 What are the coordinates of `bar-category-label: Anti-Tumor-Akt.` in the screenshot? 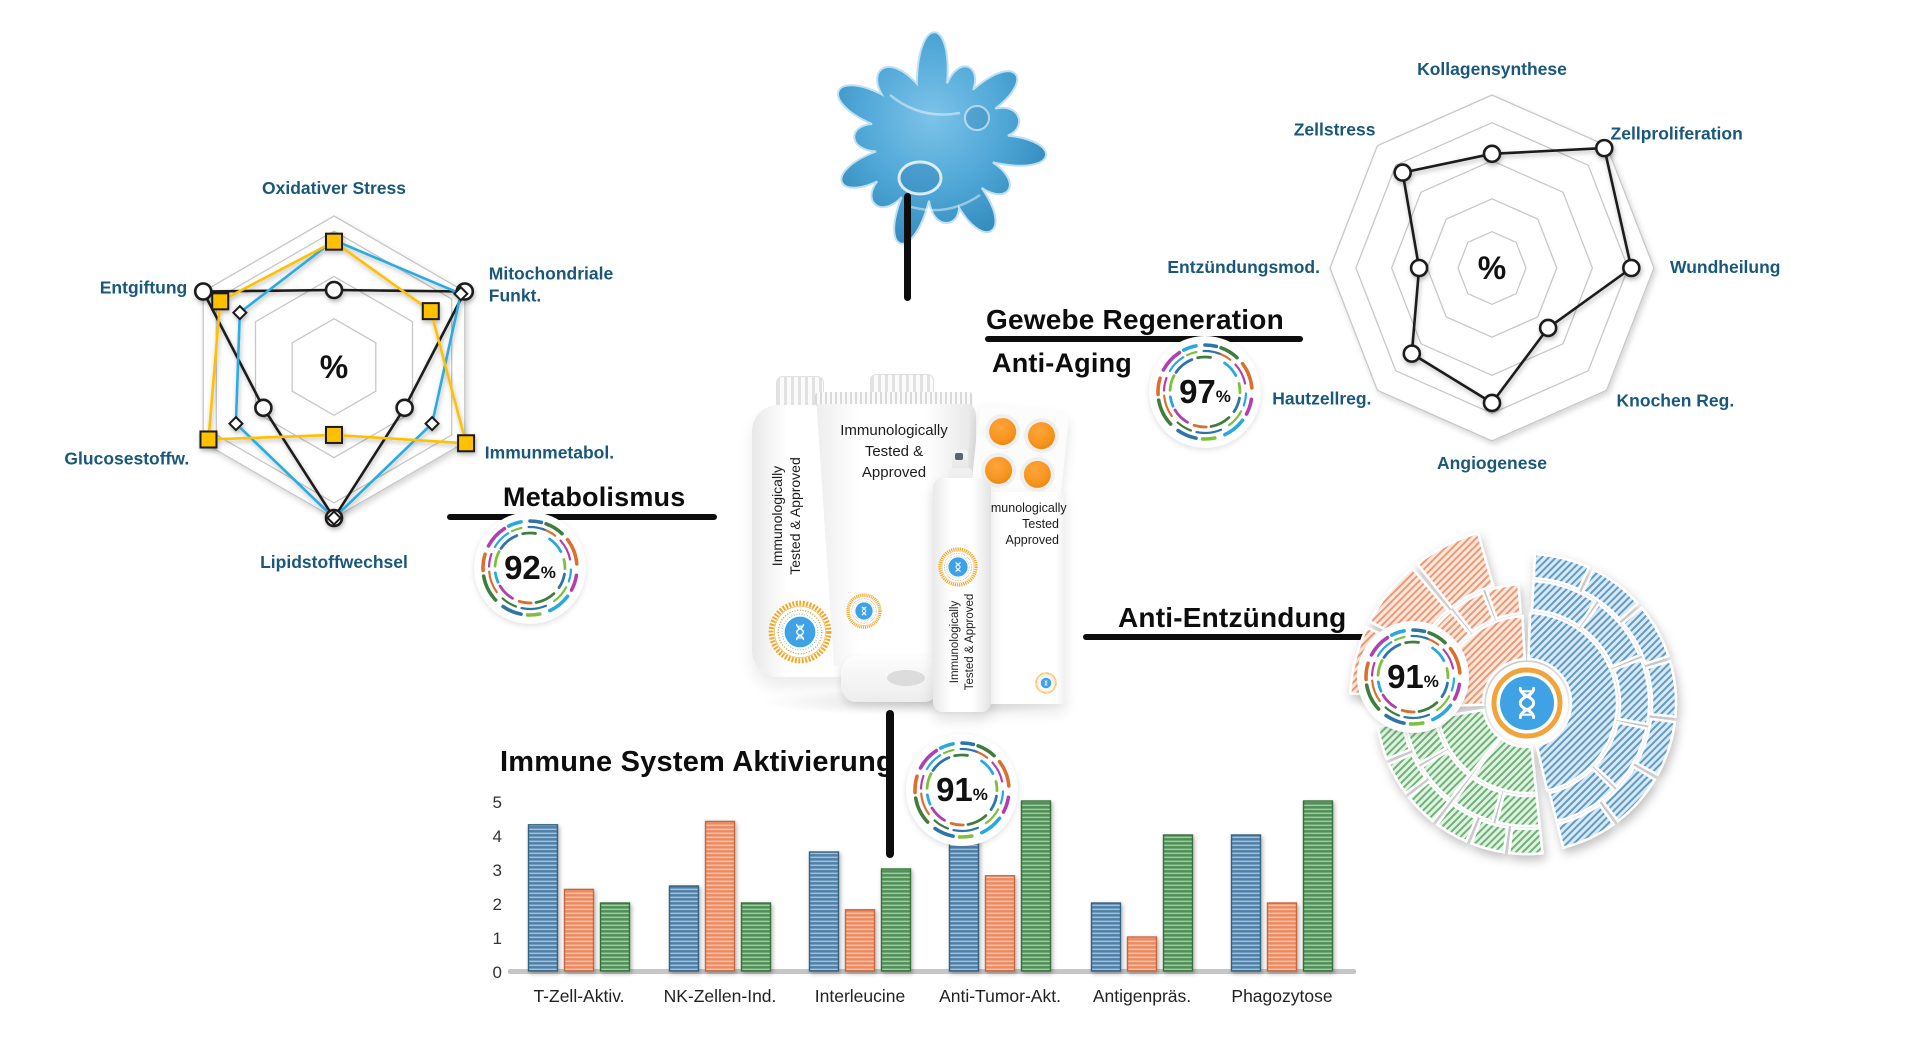 It's located at (1000, 996).